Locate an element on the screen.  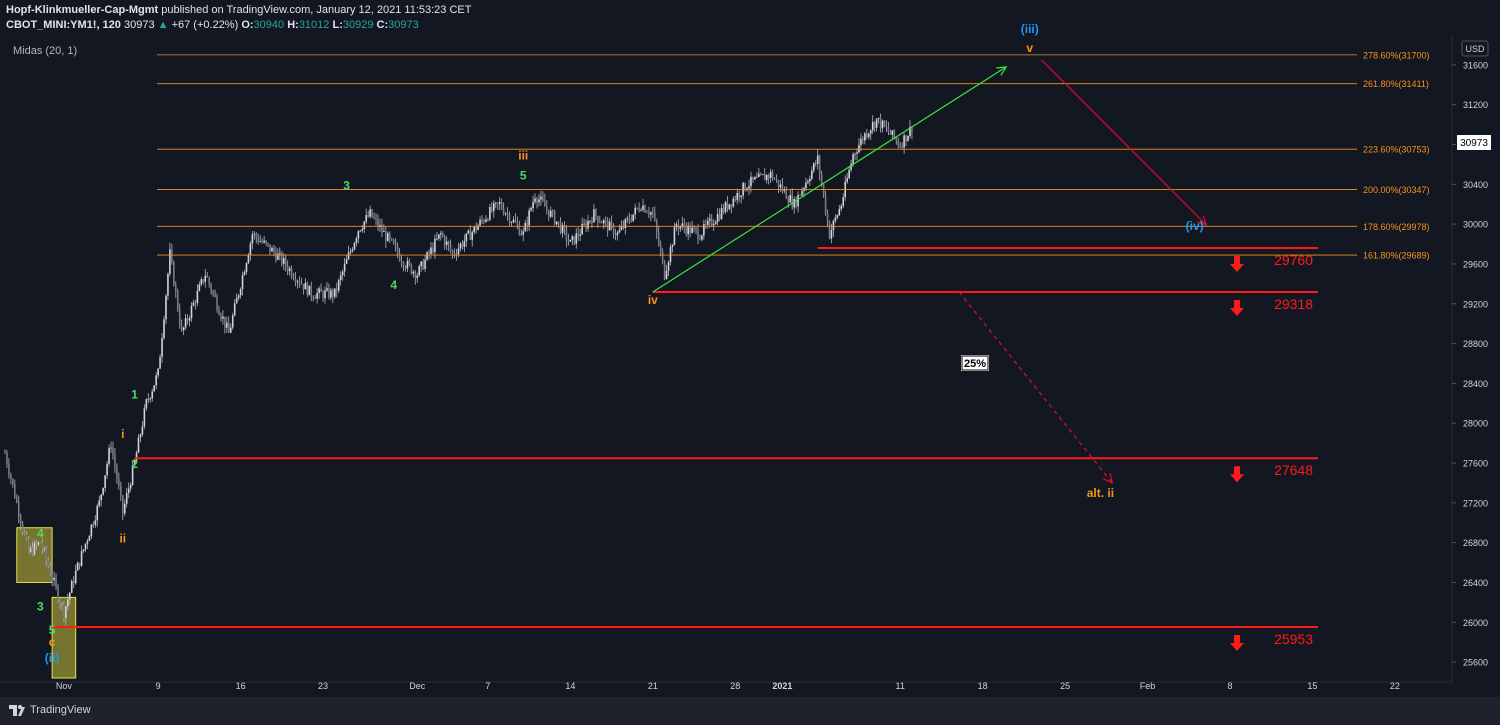
symbol-name: CBOT_MINI:YM1!, 120 is located at coordinates (63, 25).